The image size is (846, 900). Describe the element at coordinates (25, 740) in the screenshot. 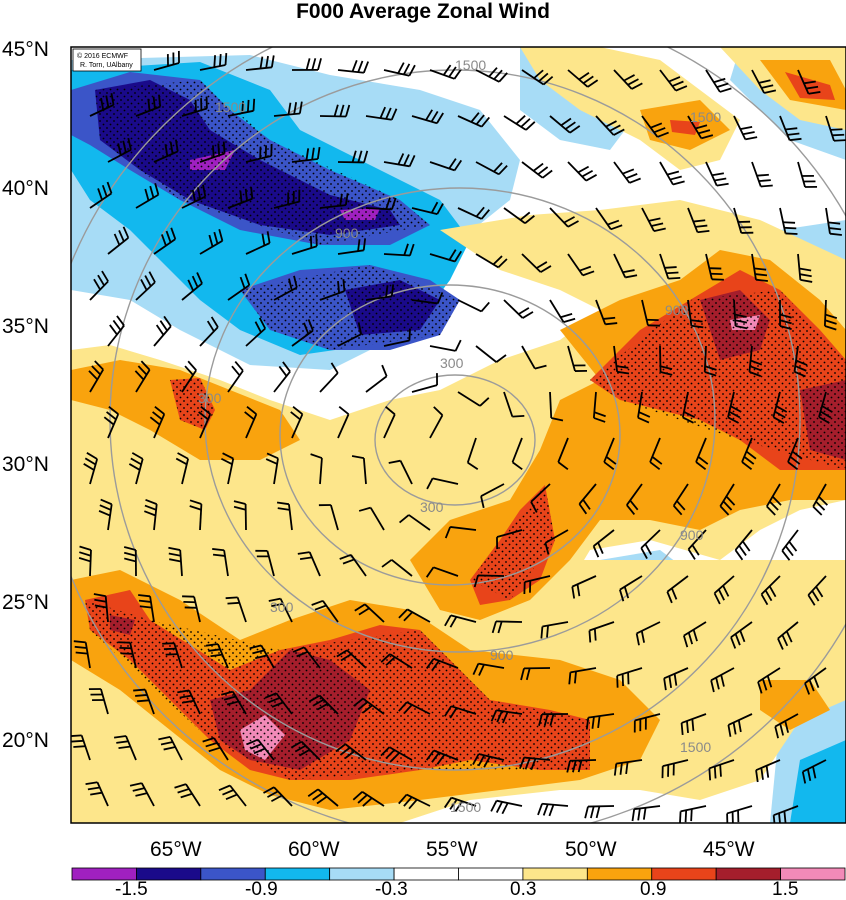

I see `lat-label: 20°N` at that location.